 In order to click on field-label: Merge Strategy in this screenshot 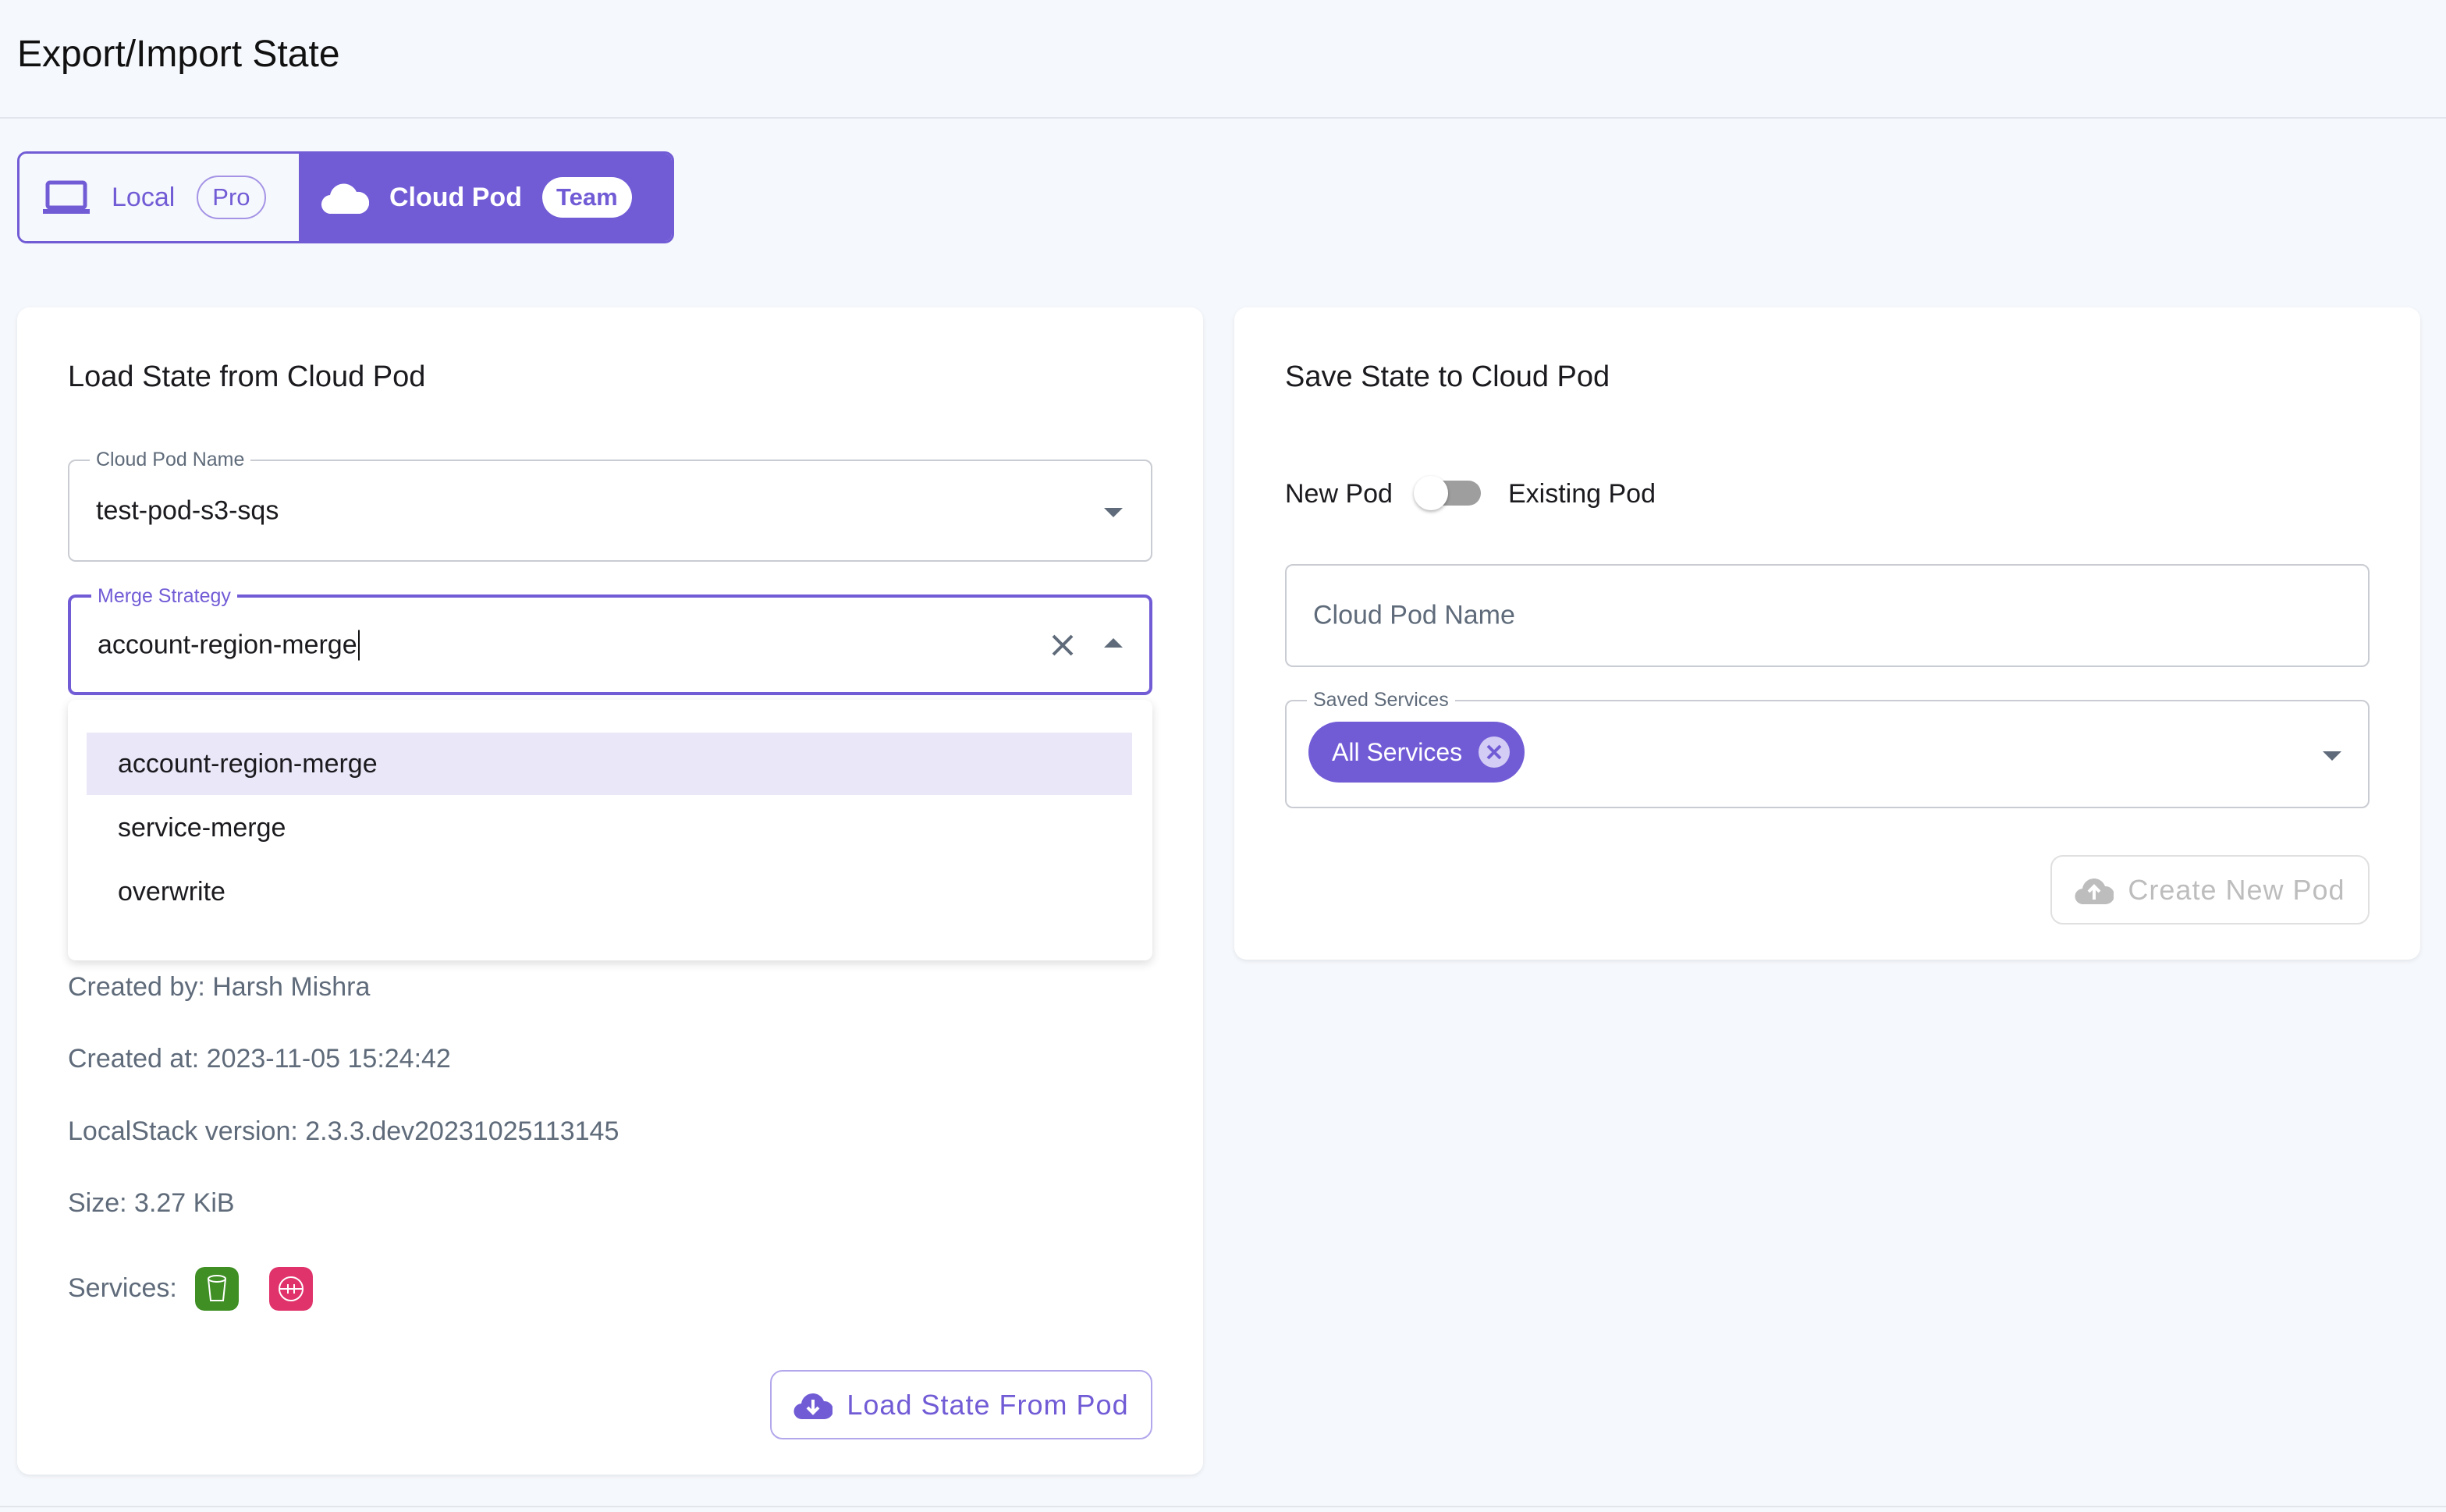, I will do `click(164, 596)`.